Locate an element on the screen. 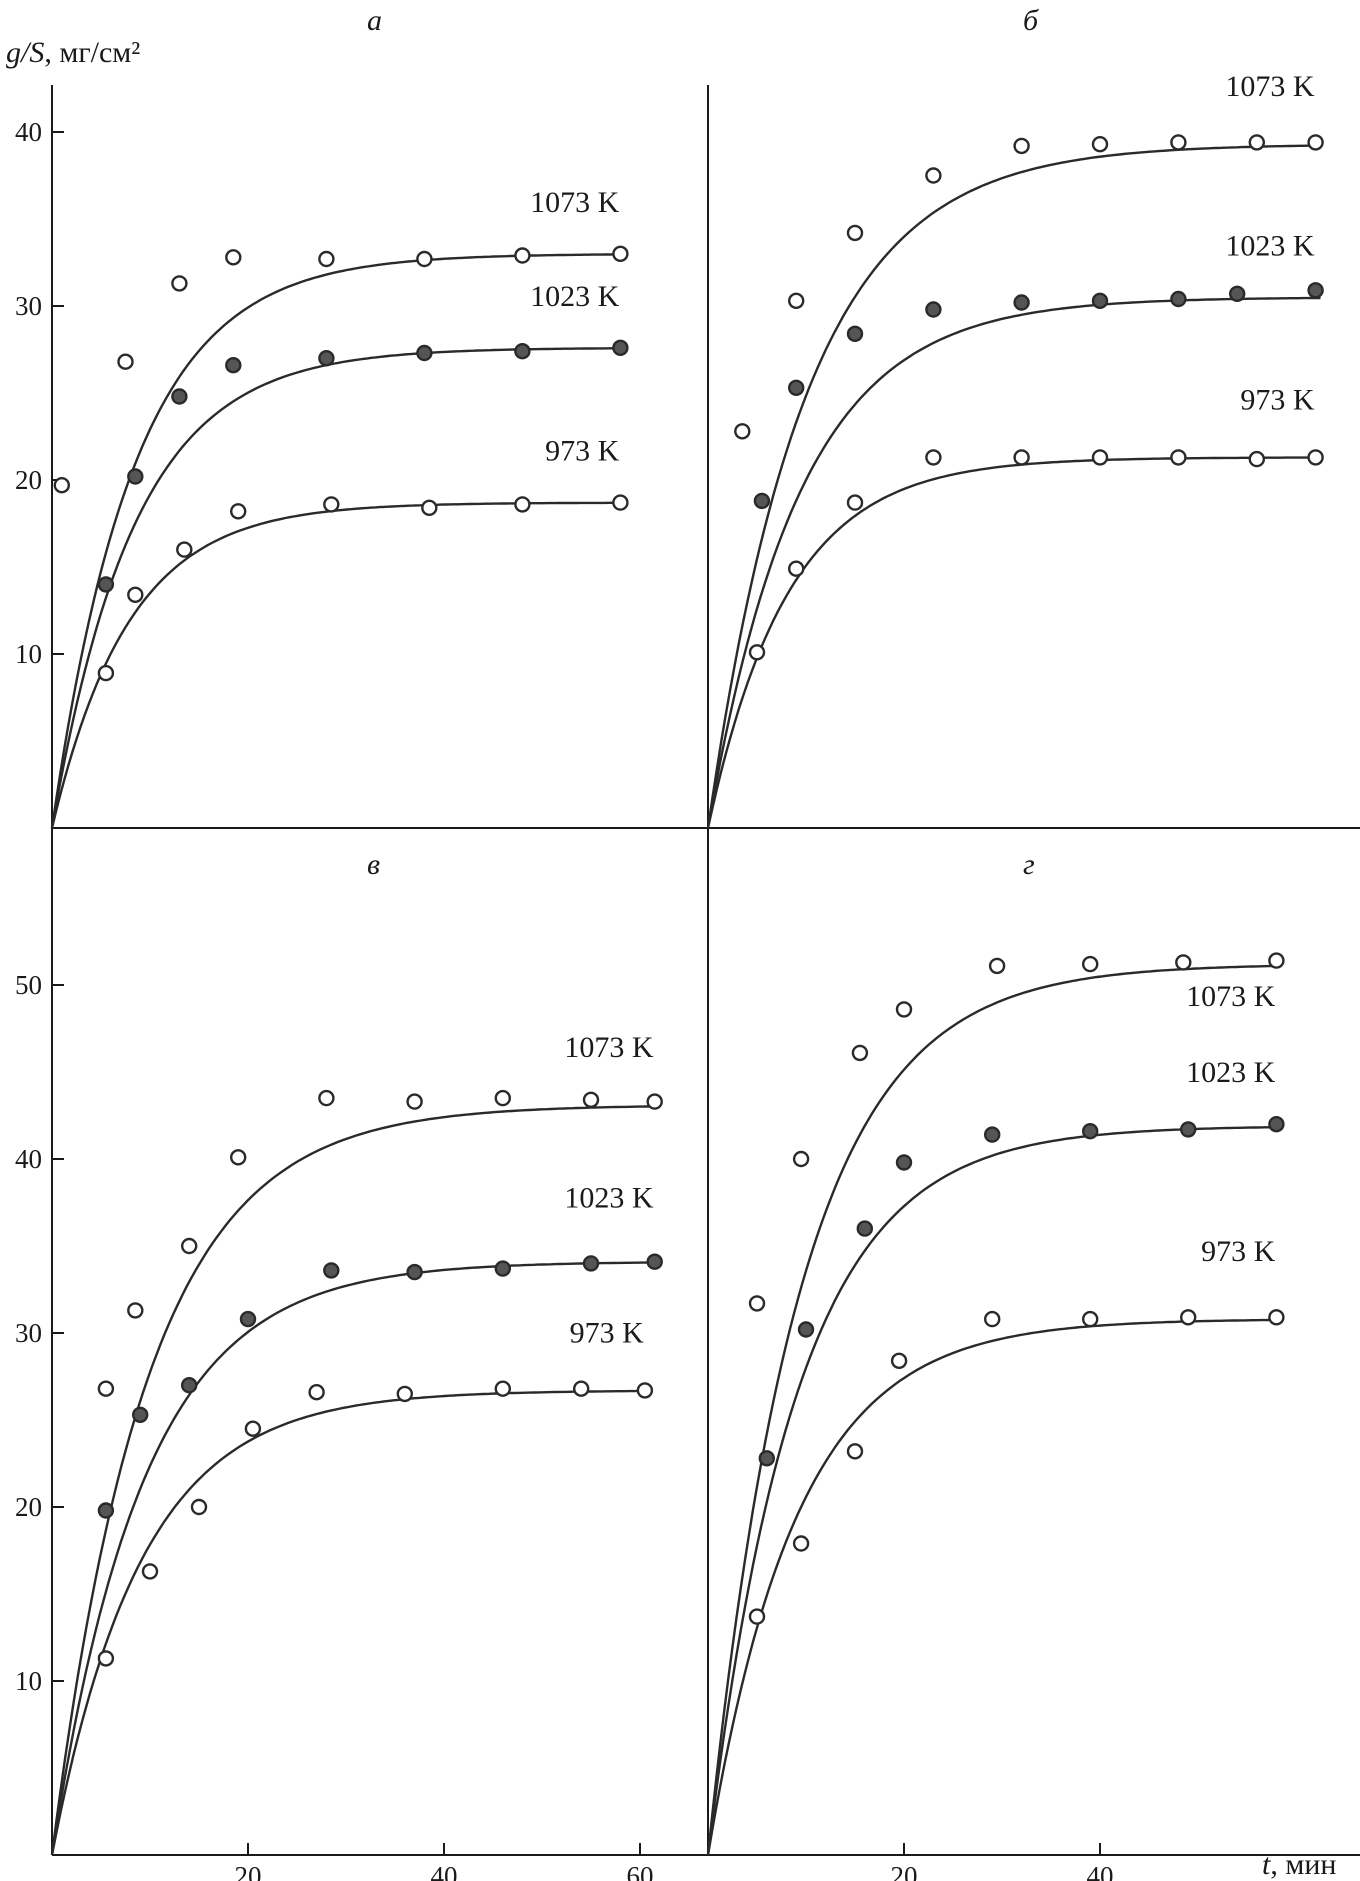  series-label-b-973k: 973 K is located at coordinates (1277, 399).